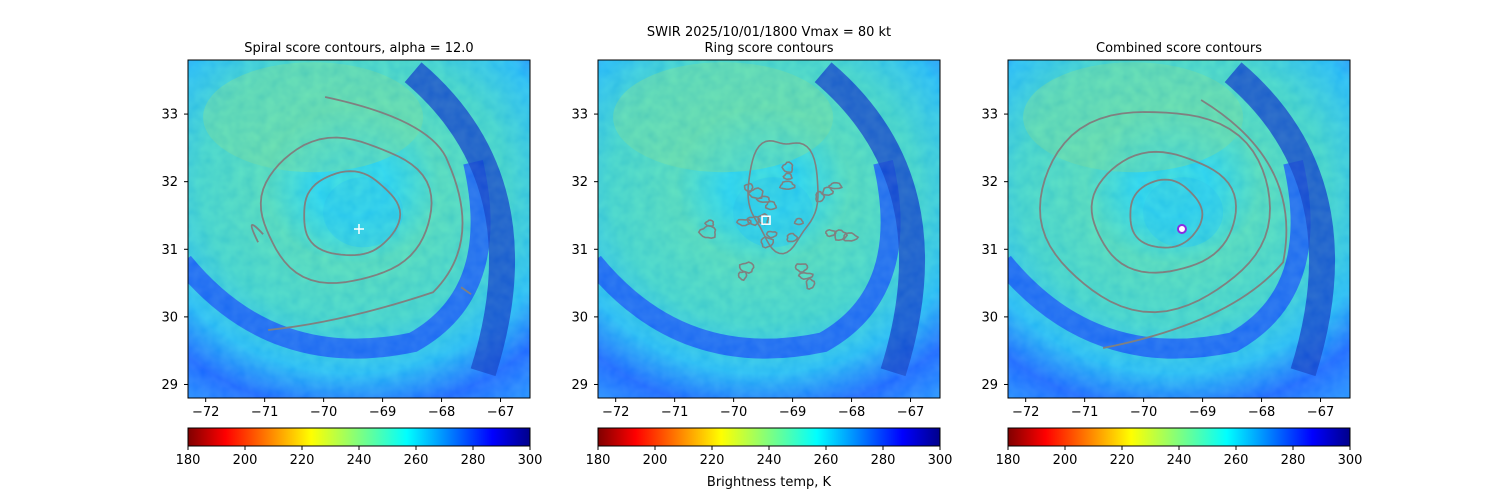 This screenshot has width=1500, height=500. I want to click on figure-suptitle: SWIR 2025/10/01/1800 Vmax = 80 kt, so click(769, 32).